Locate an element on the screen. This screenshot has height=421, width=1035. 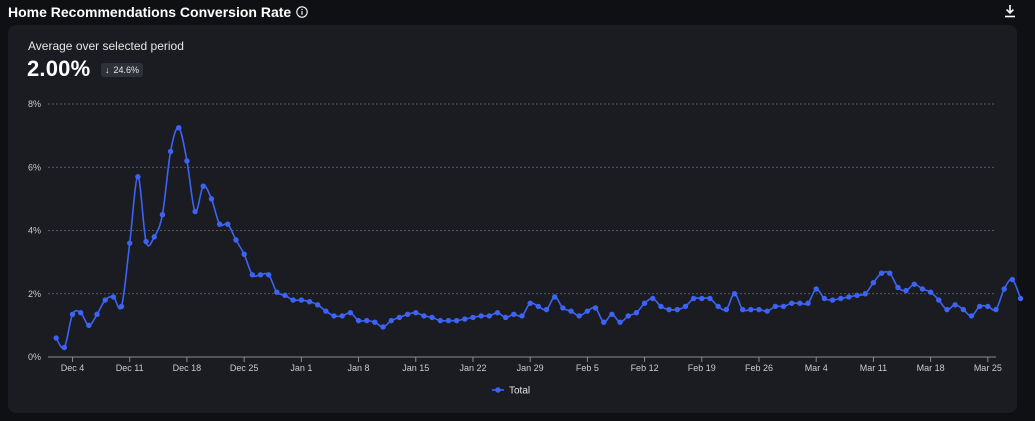
download-icon is located at coordinates (1010, 11).